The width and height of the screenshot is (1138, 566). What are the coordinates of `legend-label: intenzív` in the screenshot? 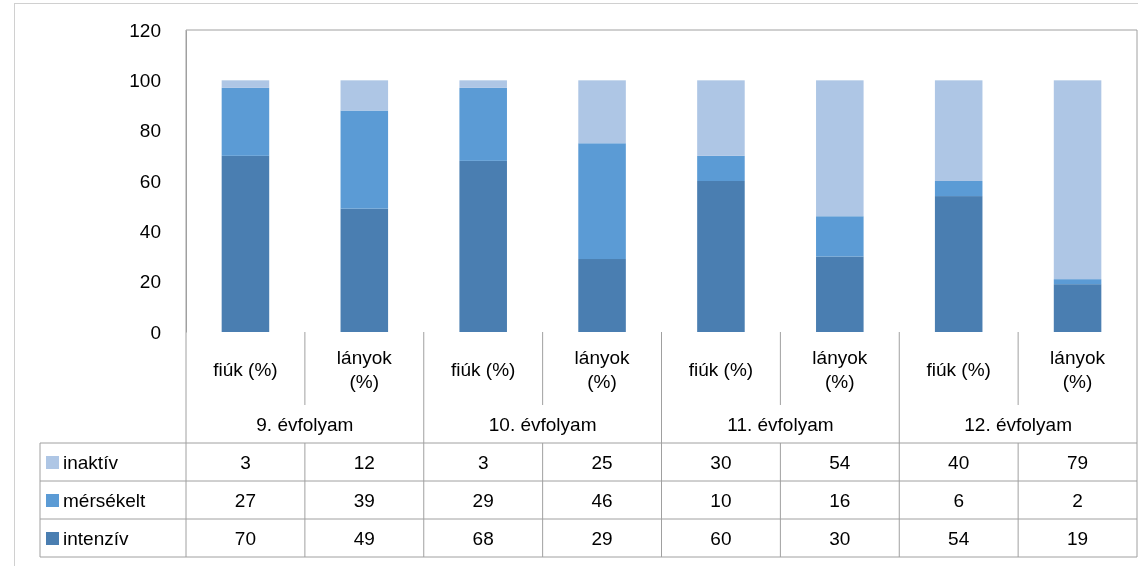 It's located at (96, 538).